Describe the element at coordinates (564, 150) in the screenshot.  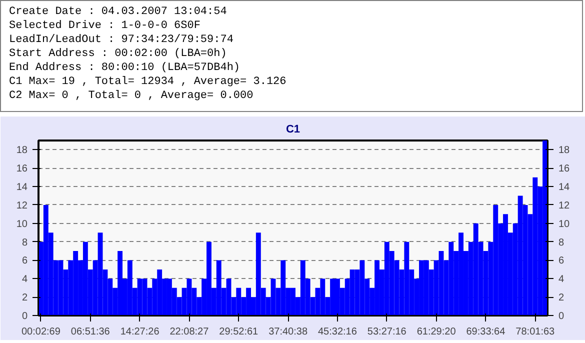
I see `y2-tick-label: 18` at that location.